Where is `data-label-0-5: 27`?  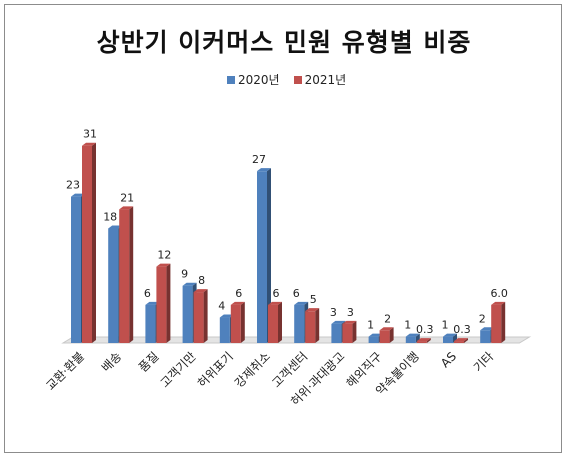
data-label-0-5: 27 is located at coordinates (259, 159).